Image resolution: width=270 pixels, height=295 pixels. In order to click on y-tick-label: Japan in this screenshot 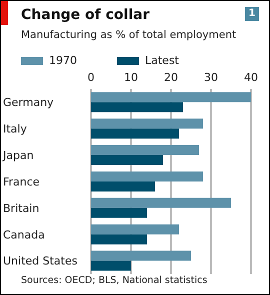, I will do `click(18, 155)`.